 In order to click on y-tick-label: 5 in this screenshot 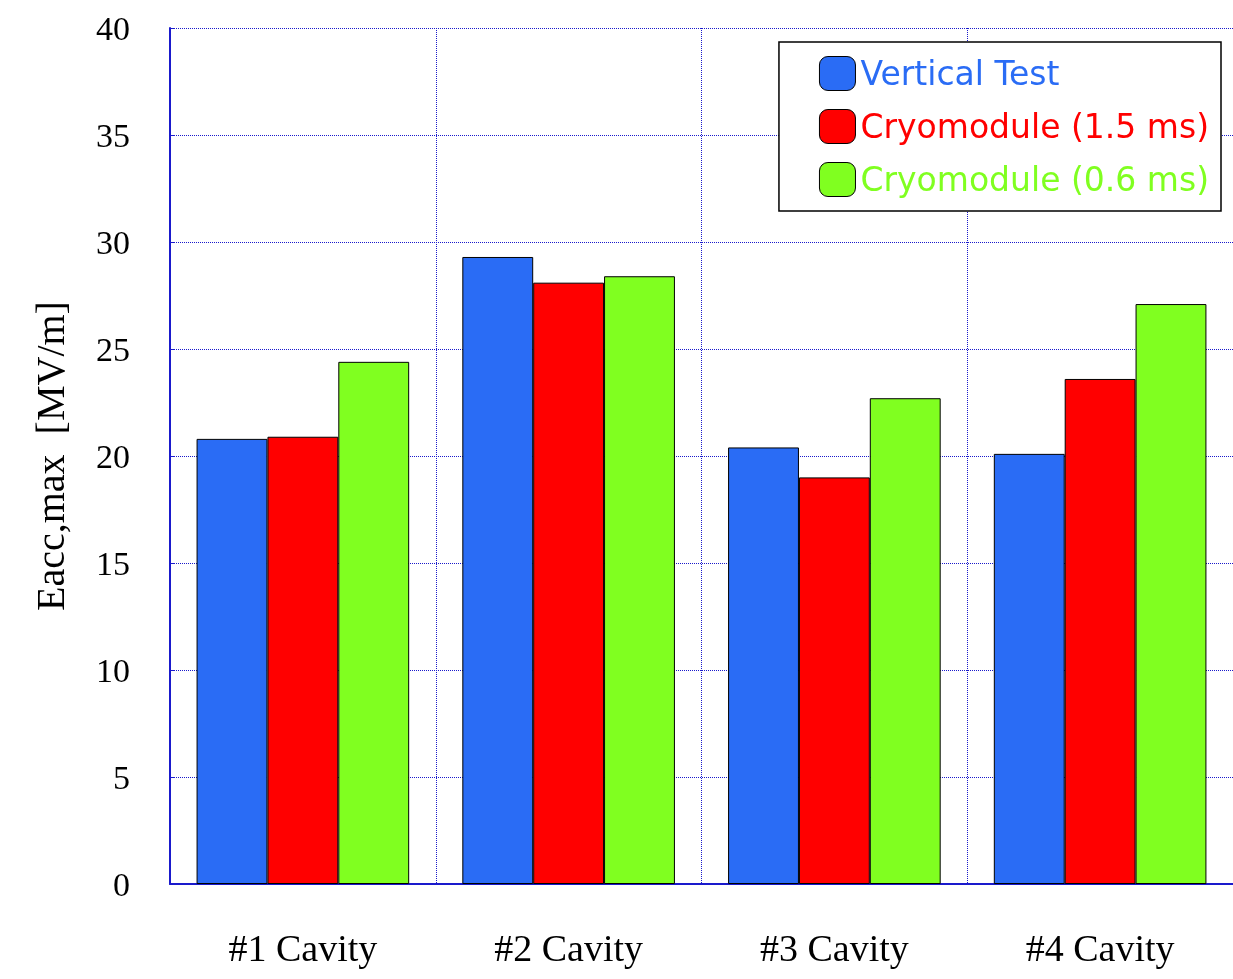, I will do `click(121, 777)`.